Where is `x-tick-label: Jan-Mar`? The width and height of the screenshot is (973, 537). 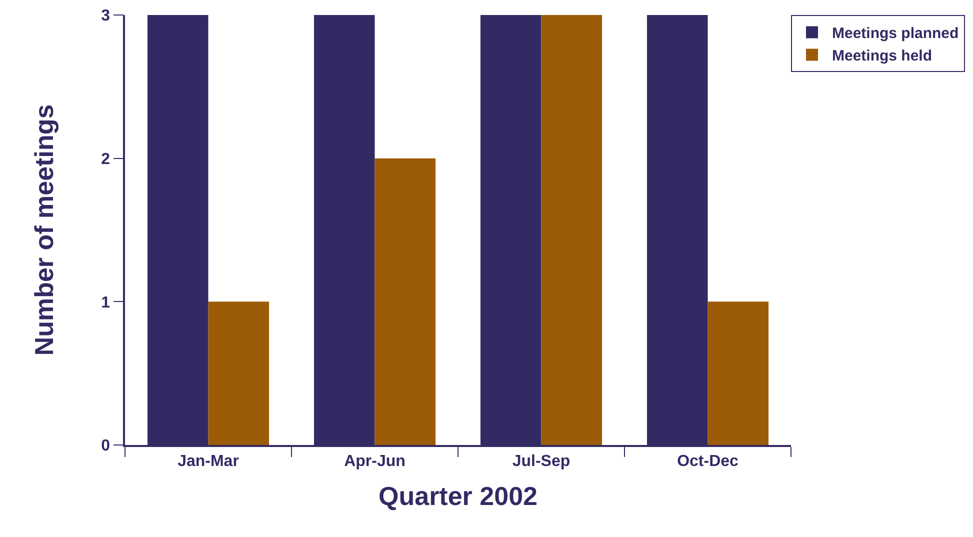 x-tick-label: Jan-Mar is located at coordinates (208, 461).